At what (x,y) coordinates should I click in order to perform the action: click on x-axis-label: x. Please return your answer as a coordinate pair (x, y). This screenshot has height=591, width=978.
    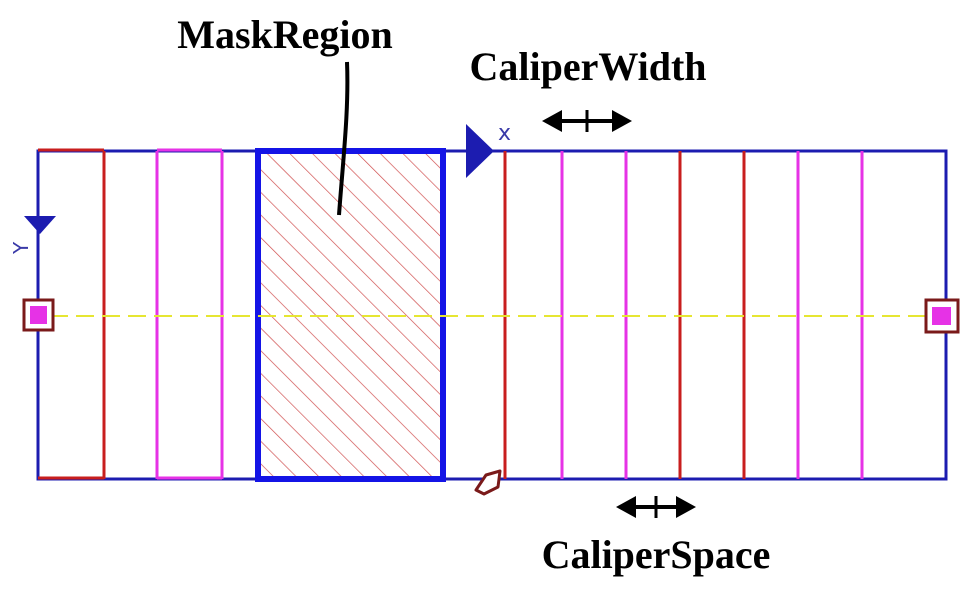
    Looking at the image, I should click on (504, 133).